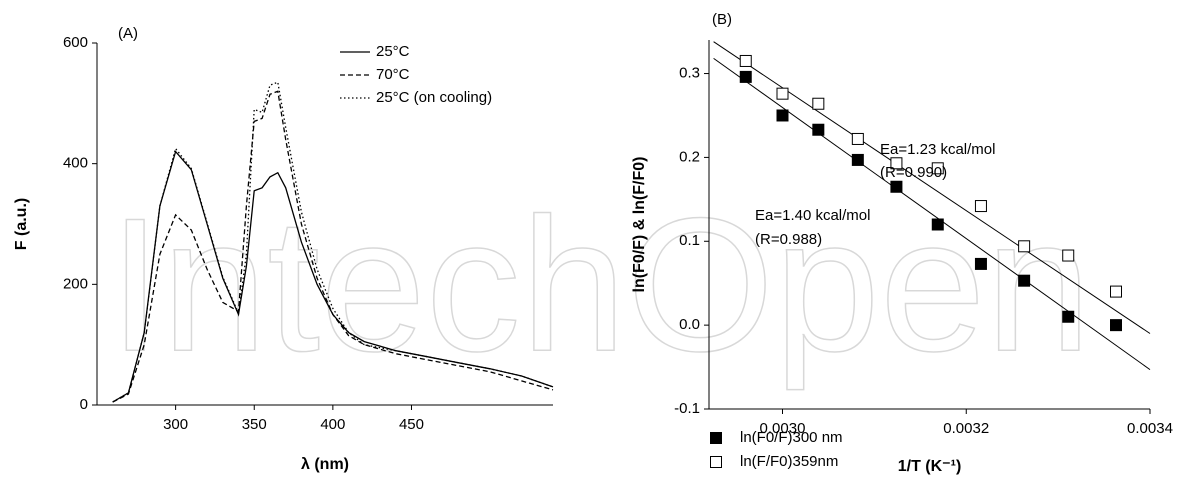  Describe the element at coordinates (966, 428) in the screenshot. I see `x-tick-label: 0.0032` at that location.